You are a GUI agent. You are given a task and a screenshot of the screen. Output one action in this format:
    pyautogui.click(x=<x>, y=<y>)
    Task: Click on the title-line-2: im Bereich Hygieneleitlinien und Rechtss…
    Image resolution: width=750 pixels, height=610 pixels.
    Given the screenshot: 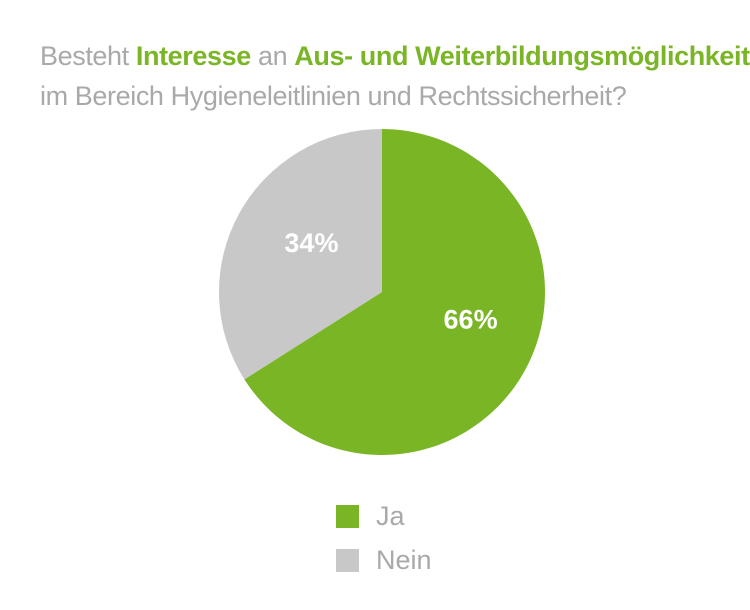 What is the action you would take?
    pyautogui.click(x=333, y=96)
    